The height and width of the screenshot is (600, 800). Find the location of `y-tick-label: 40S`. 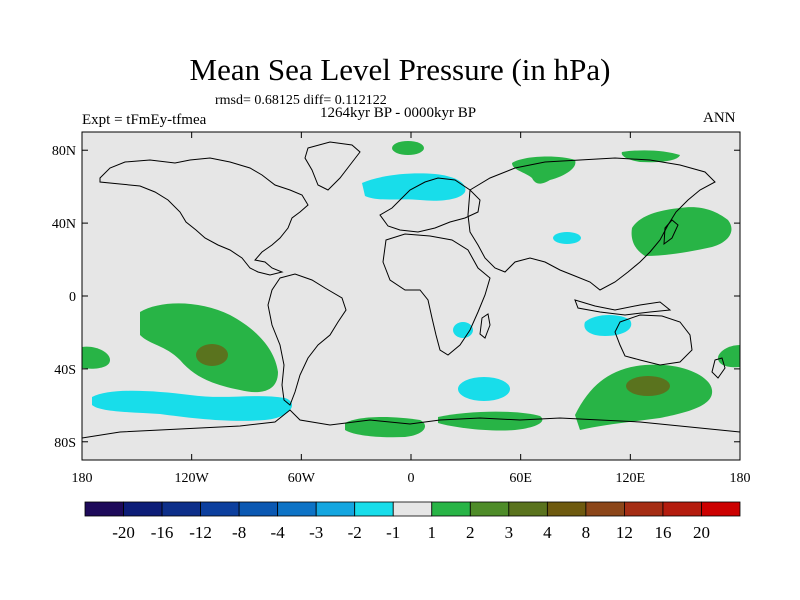

y-tick-label: 40S is located at coordinates (65, 370).